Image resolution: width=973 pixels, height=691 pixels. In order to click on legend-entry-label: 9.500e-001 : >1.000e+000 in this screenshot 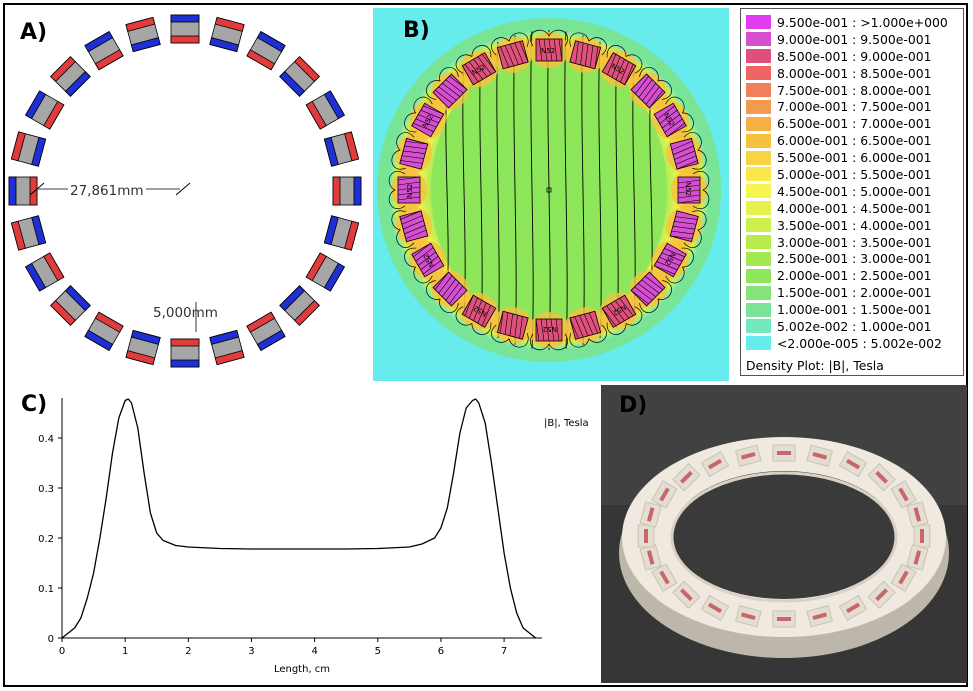, I will do `click(862, 22)`.